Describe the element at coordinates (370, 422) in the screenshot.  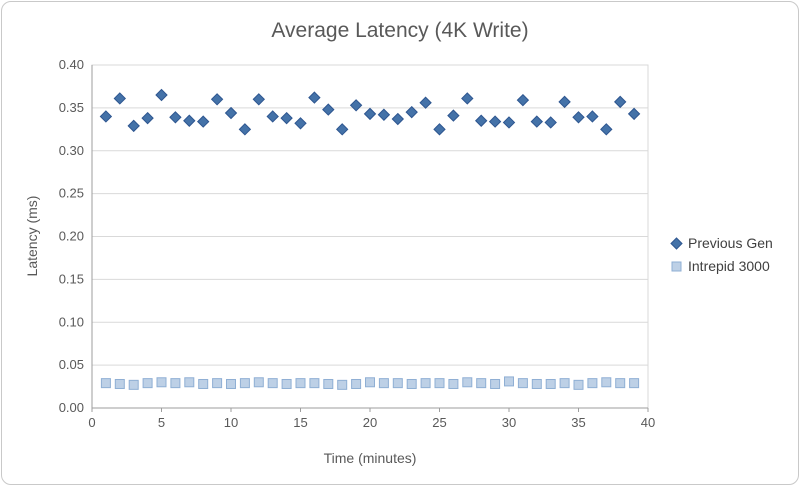
I see `tick-label: 20` at that location.